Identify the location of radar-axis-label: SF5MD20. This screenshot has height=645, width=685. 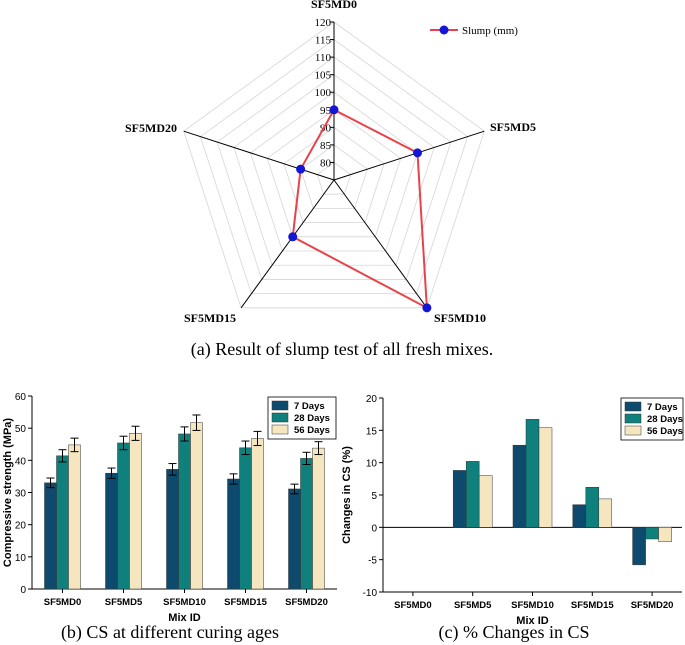
(151, 128).